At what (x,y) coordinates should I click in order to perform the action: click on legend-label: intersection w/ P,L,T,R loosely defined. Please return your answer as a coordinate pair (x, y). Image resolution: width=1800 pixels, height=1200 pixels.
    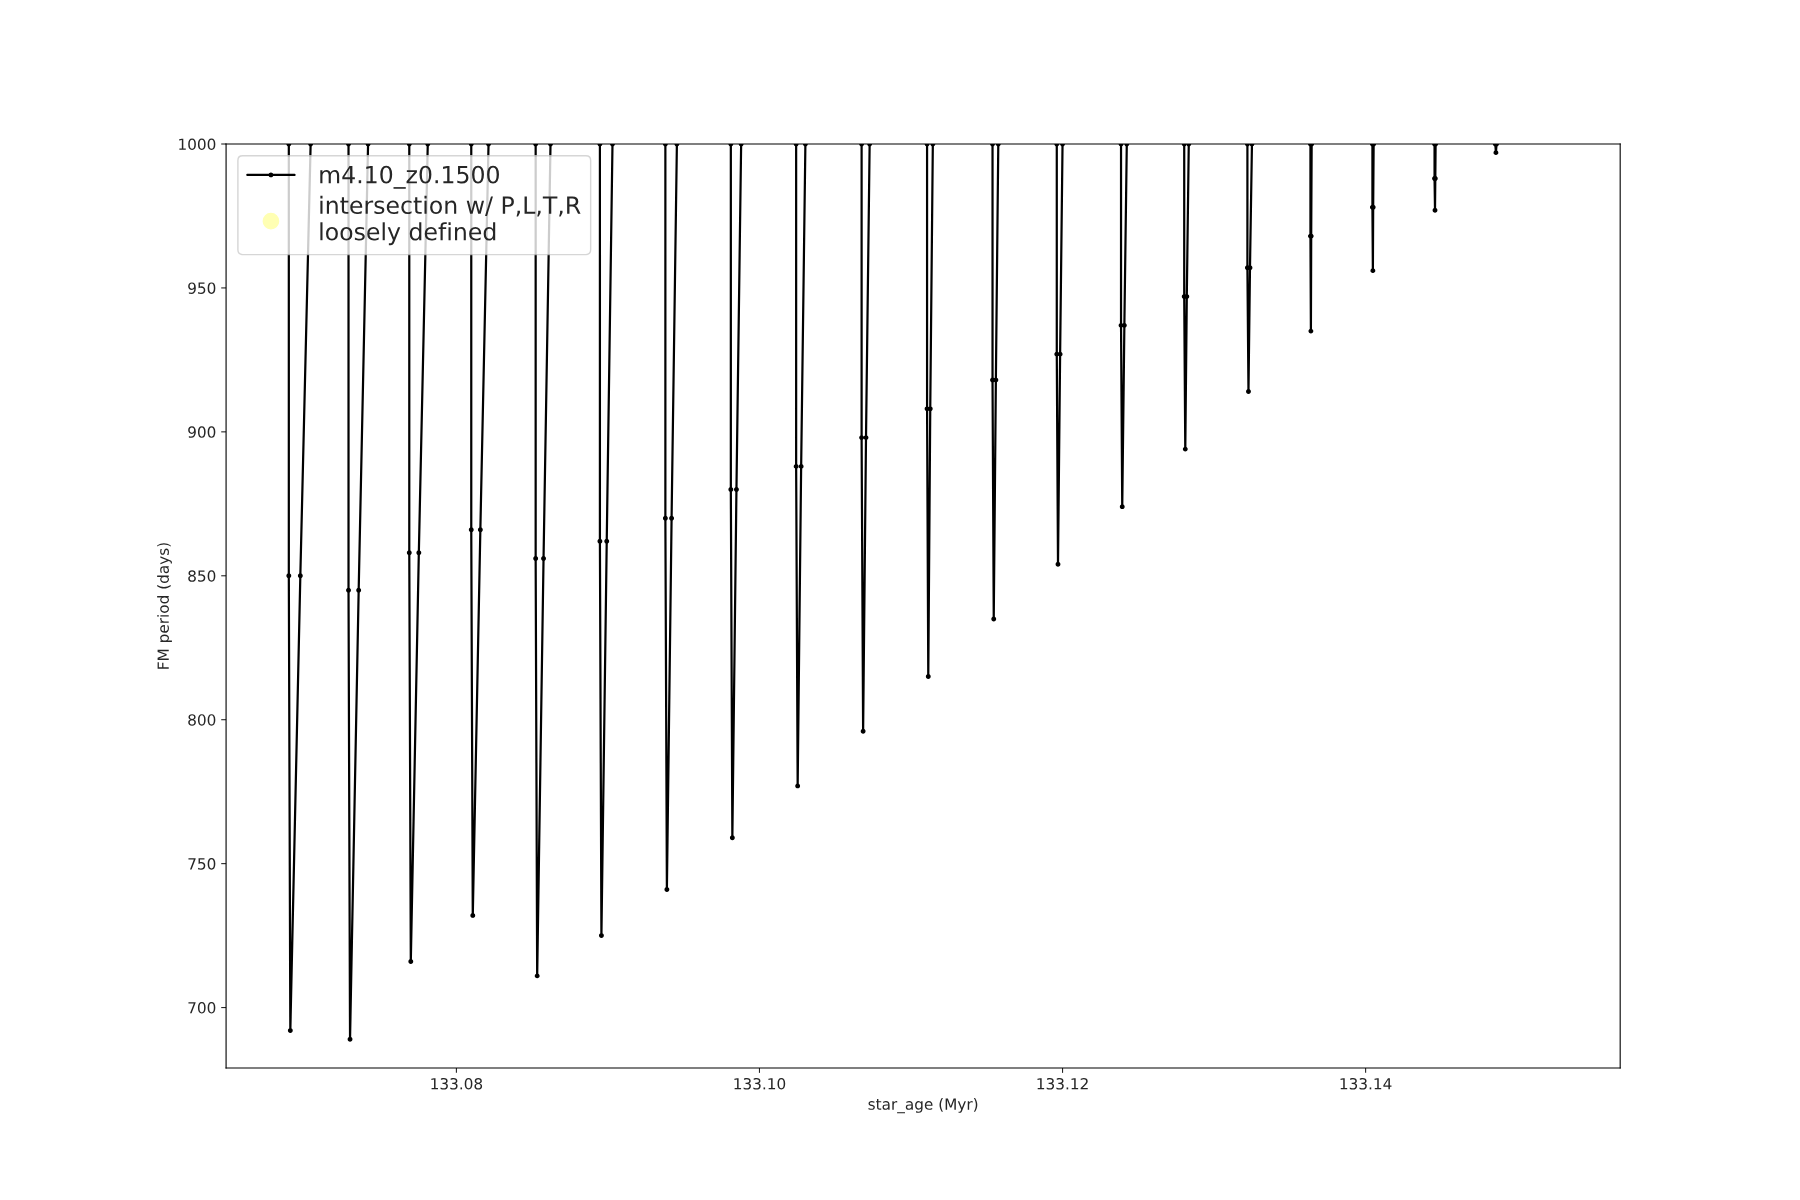
    Looking at the image, I should click on (450, 220).